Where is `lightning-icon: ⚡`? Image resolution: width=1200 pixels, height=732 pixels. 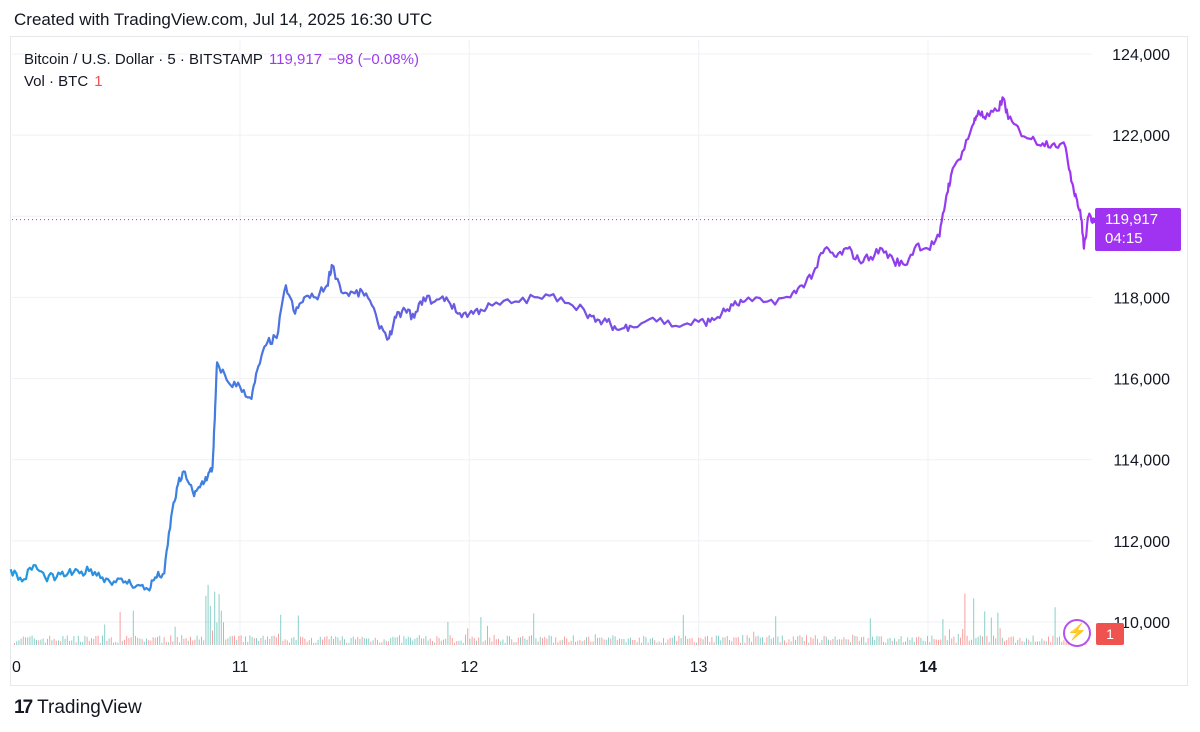 lightning-icon: ⚡ is located at coordinates (1077, 633).